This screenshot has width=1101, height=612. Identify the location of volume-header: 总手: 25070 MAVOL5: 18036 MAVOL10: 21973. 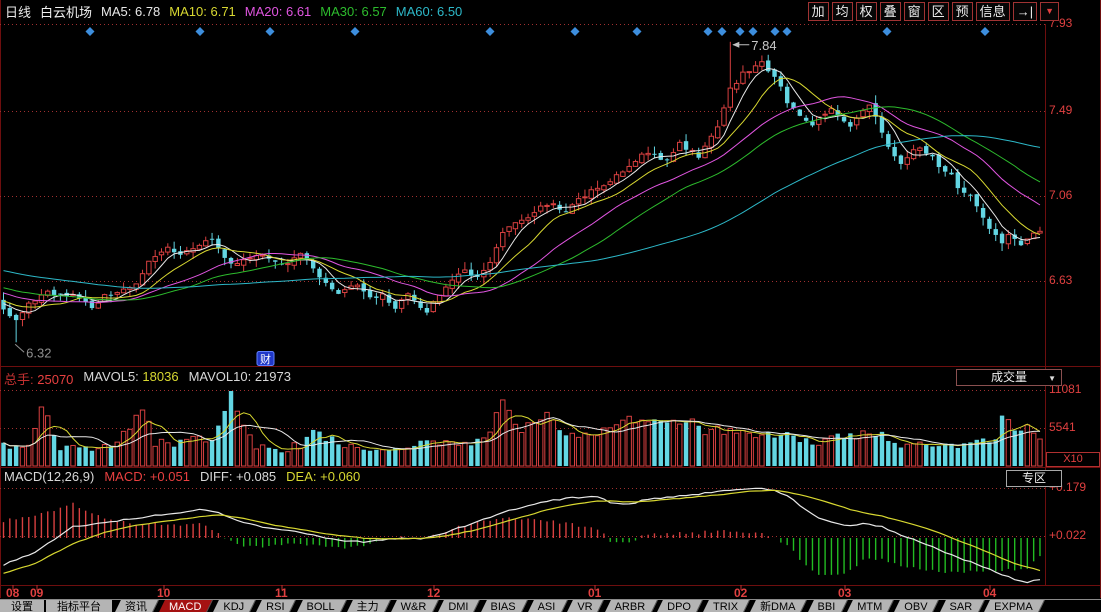
(147, 378).